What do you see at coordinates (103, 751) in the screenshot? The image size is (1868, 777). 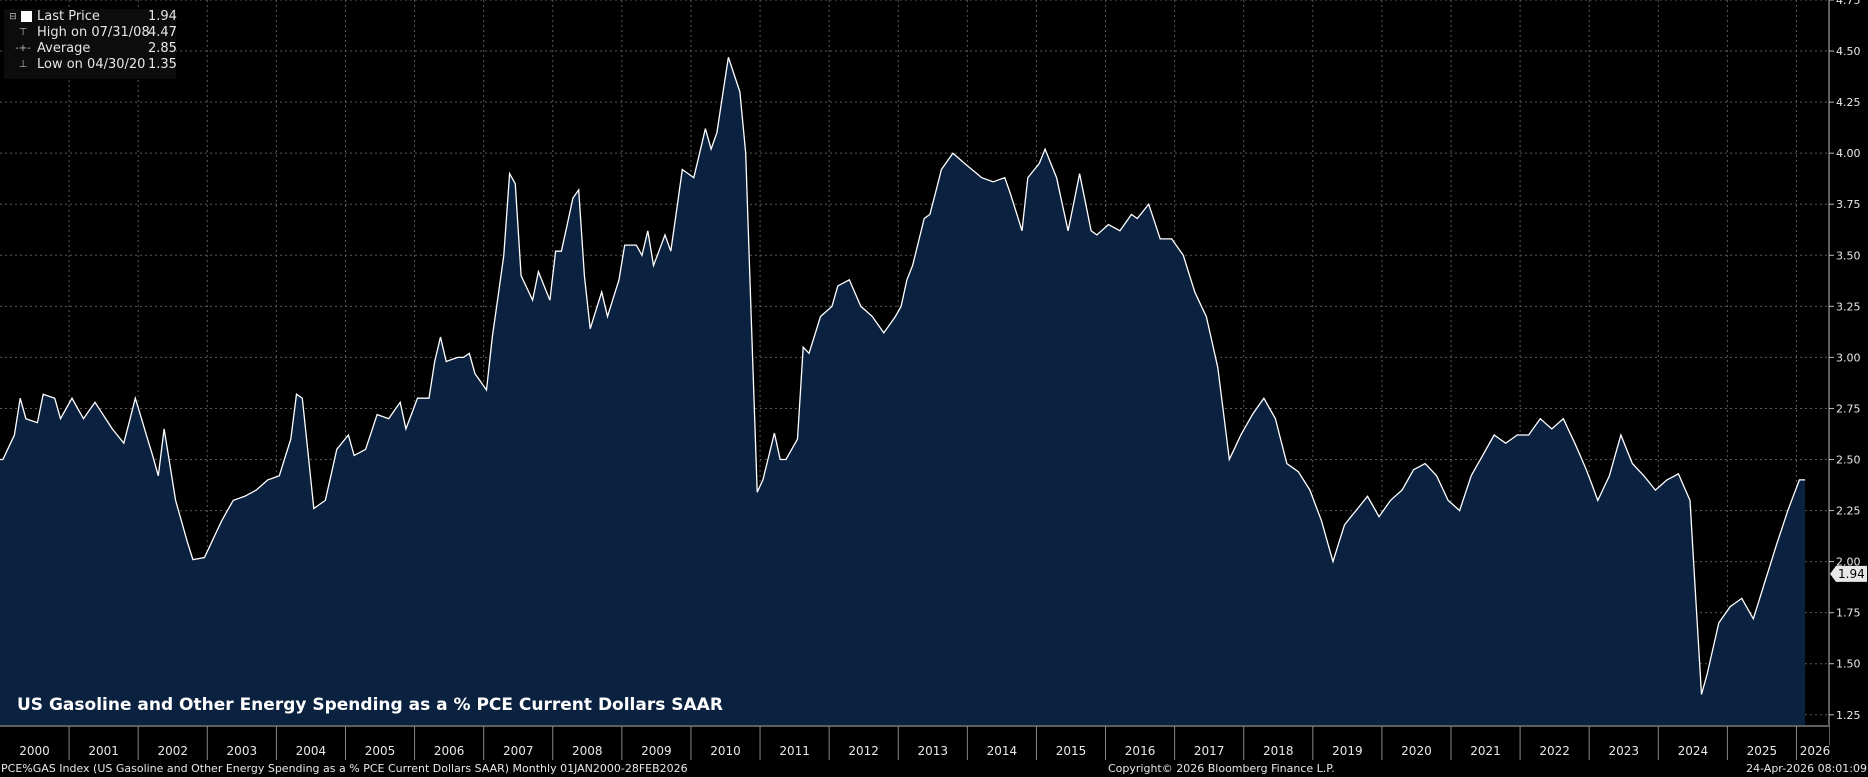 I see `x-tick-label: 2001` at bounding box center [103, 751].